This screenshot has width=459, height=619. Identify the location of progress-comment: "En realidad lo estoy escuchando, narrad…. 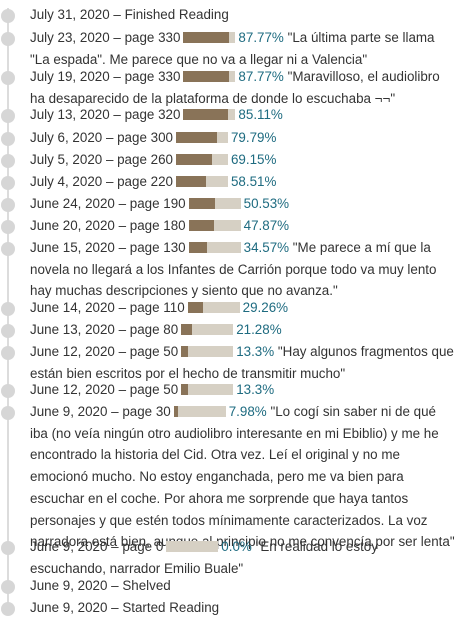
(204, 557).